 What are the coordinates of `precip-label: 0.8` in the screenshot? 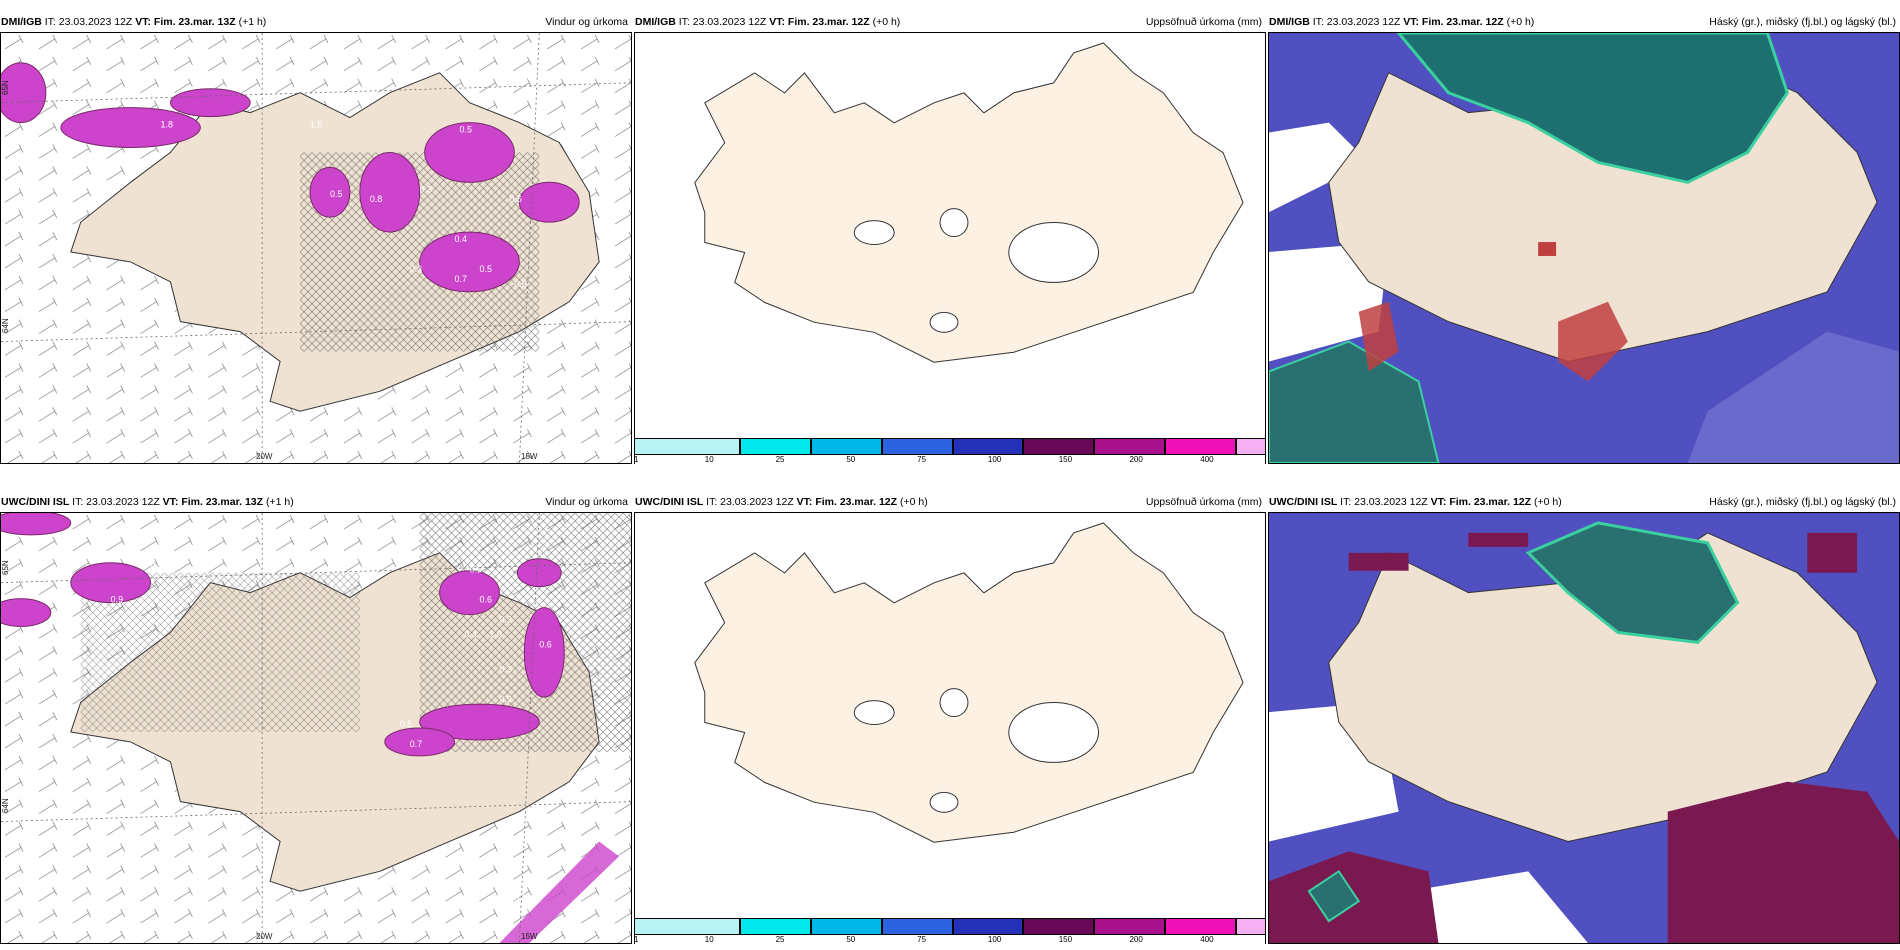 It's located at (376, 199).